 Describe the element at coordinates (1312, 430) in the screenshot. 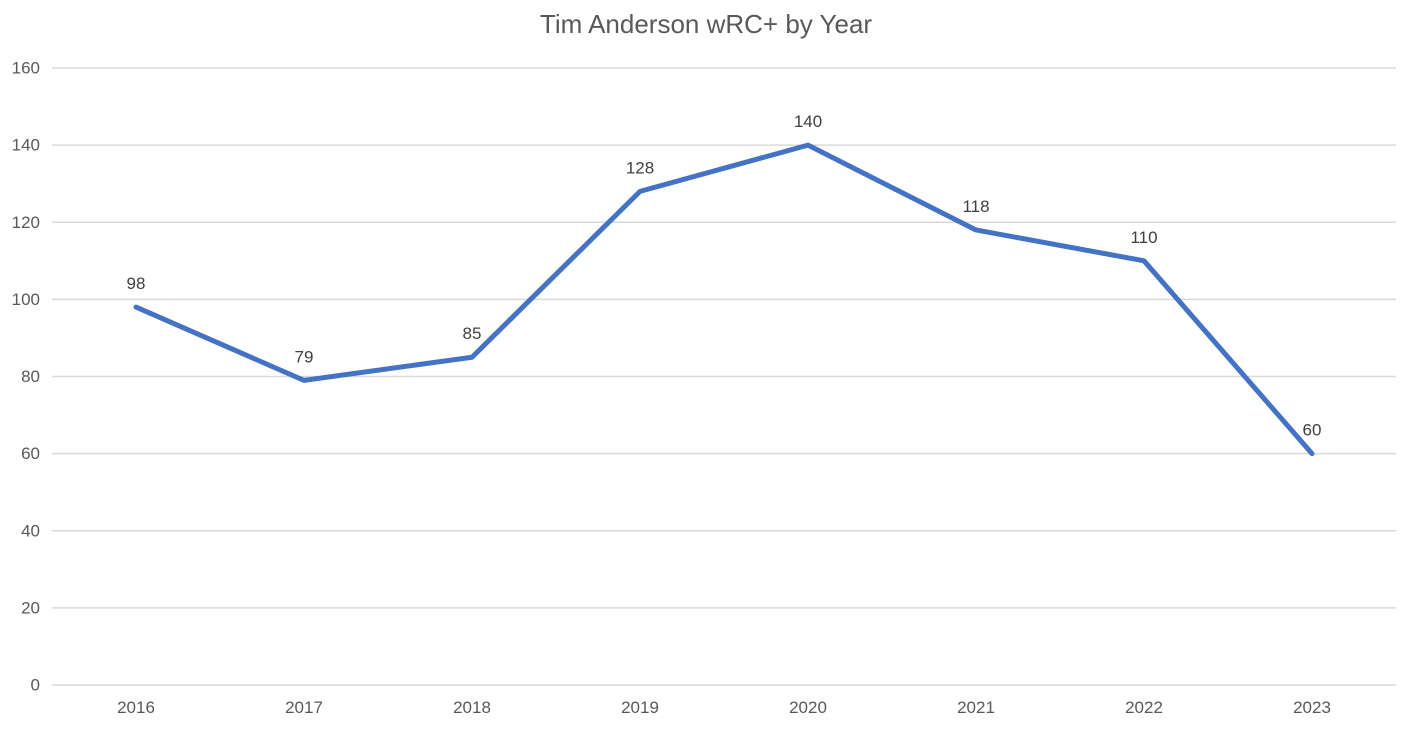

I see `data-point-label: 60` at that location.